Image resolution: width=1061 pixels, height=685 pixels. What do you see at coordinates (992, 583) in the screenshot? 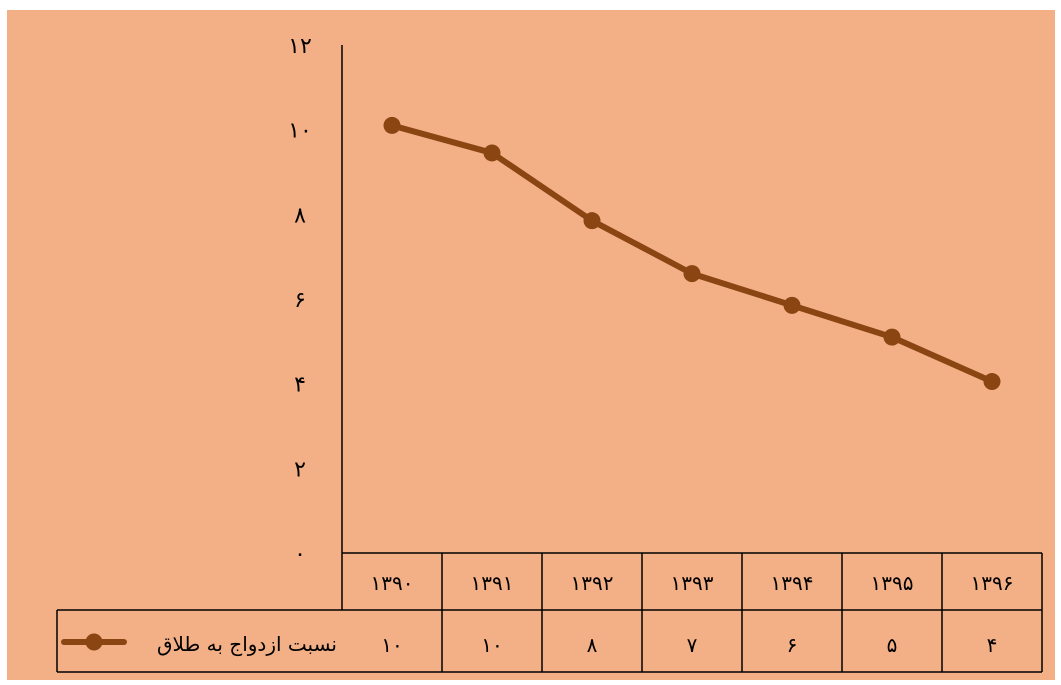
I see `x-tick-label: ۱۳۹۶` at bounding box center [992, 583].